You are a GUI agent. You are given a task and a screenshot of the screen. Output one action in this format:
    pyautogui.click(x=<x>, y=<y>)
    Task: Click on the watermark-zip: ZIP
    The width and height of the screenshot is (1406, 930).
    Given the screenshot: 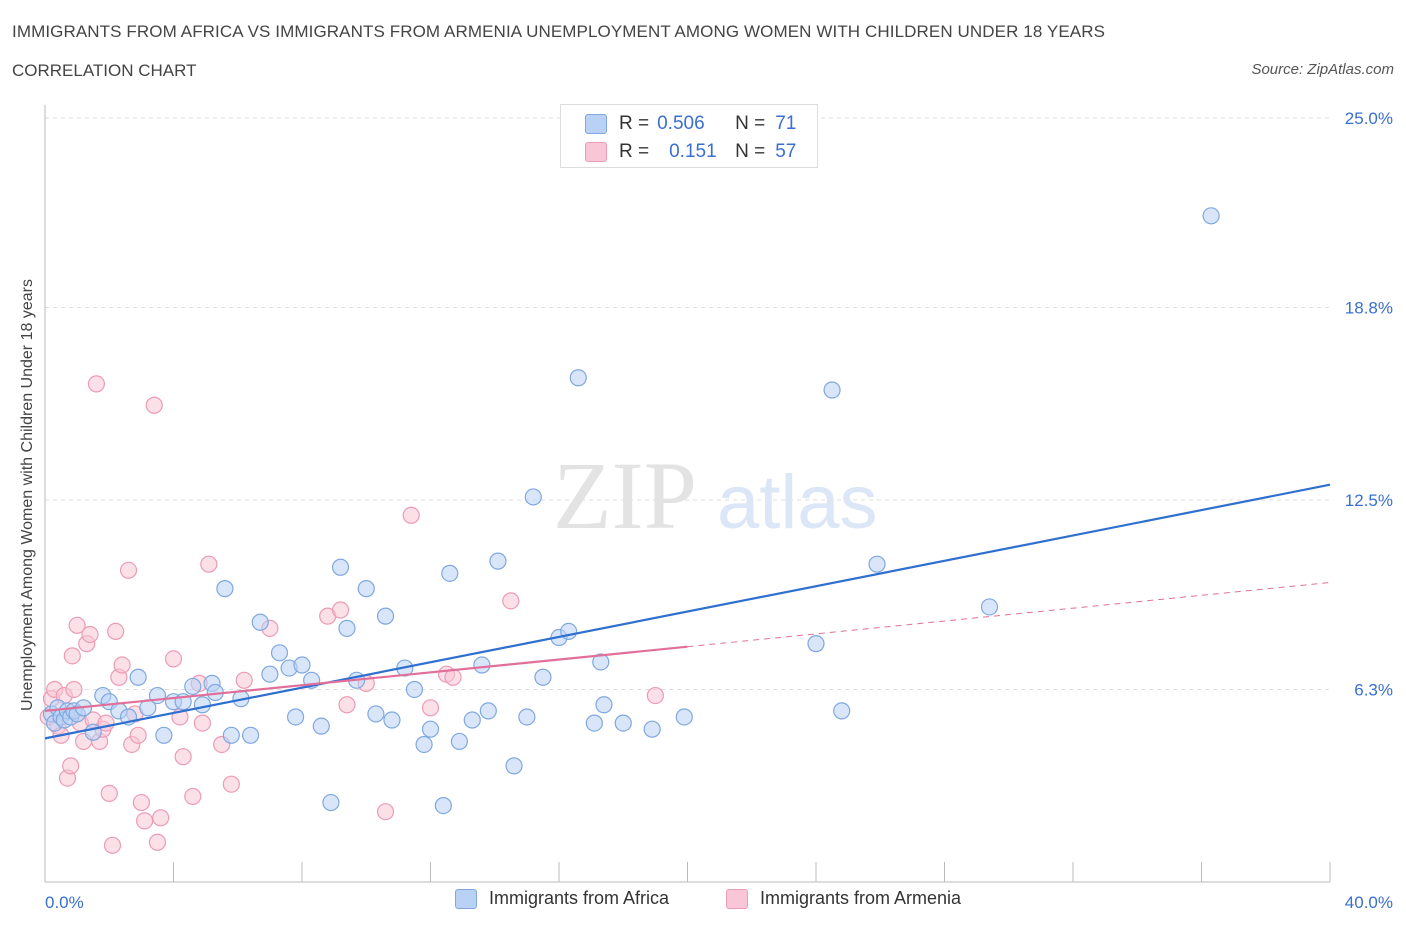 What is the action you would take?
    pyautogui.click(x=625, y=495)
    